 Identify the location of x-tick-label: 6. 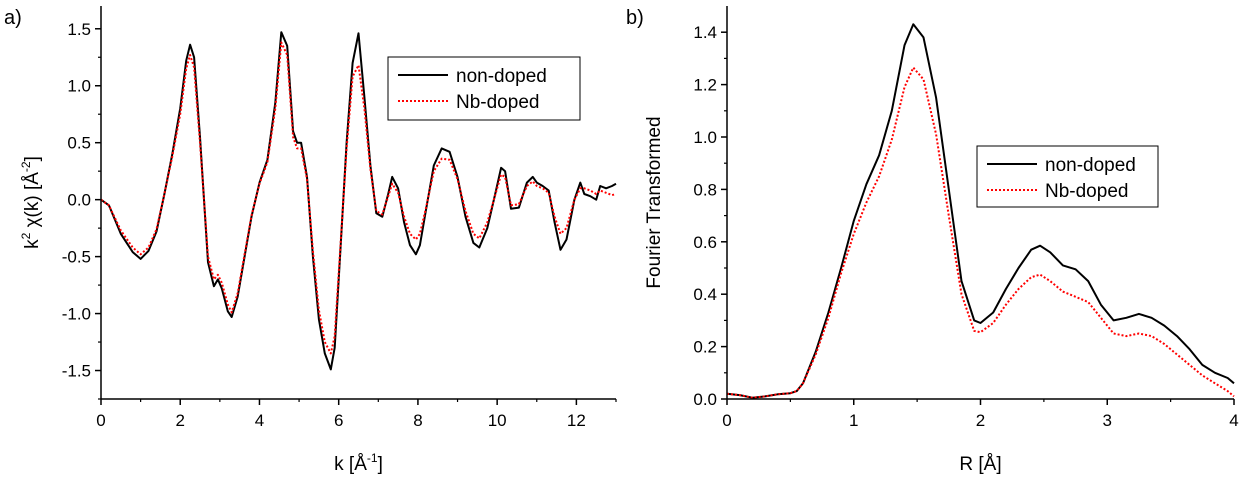
(338, 420).